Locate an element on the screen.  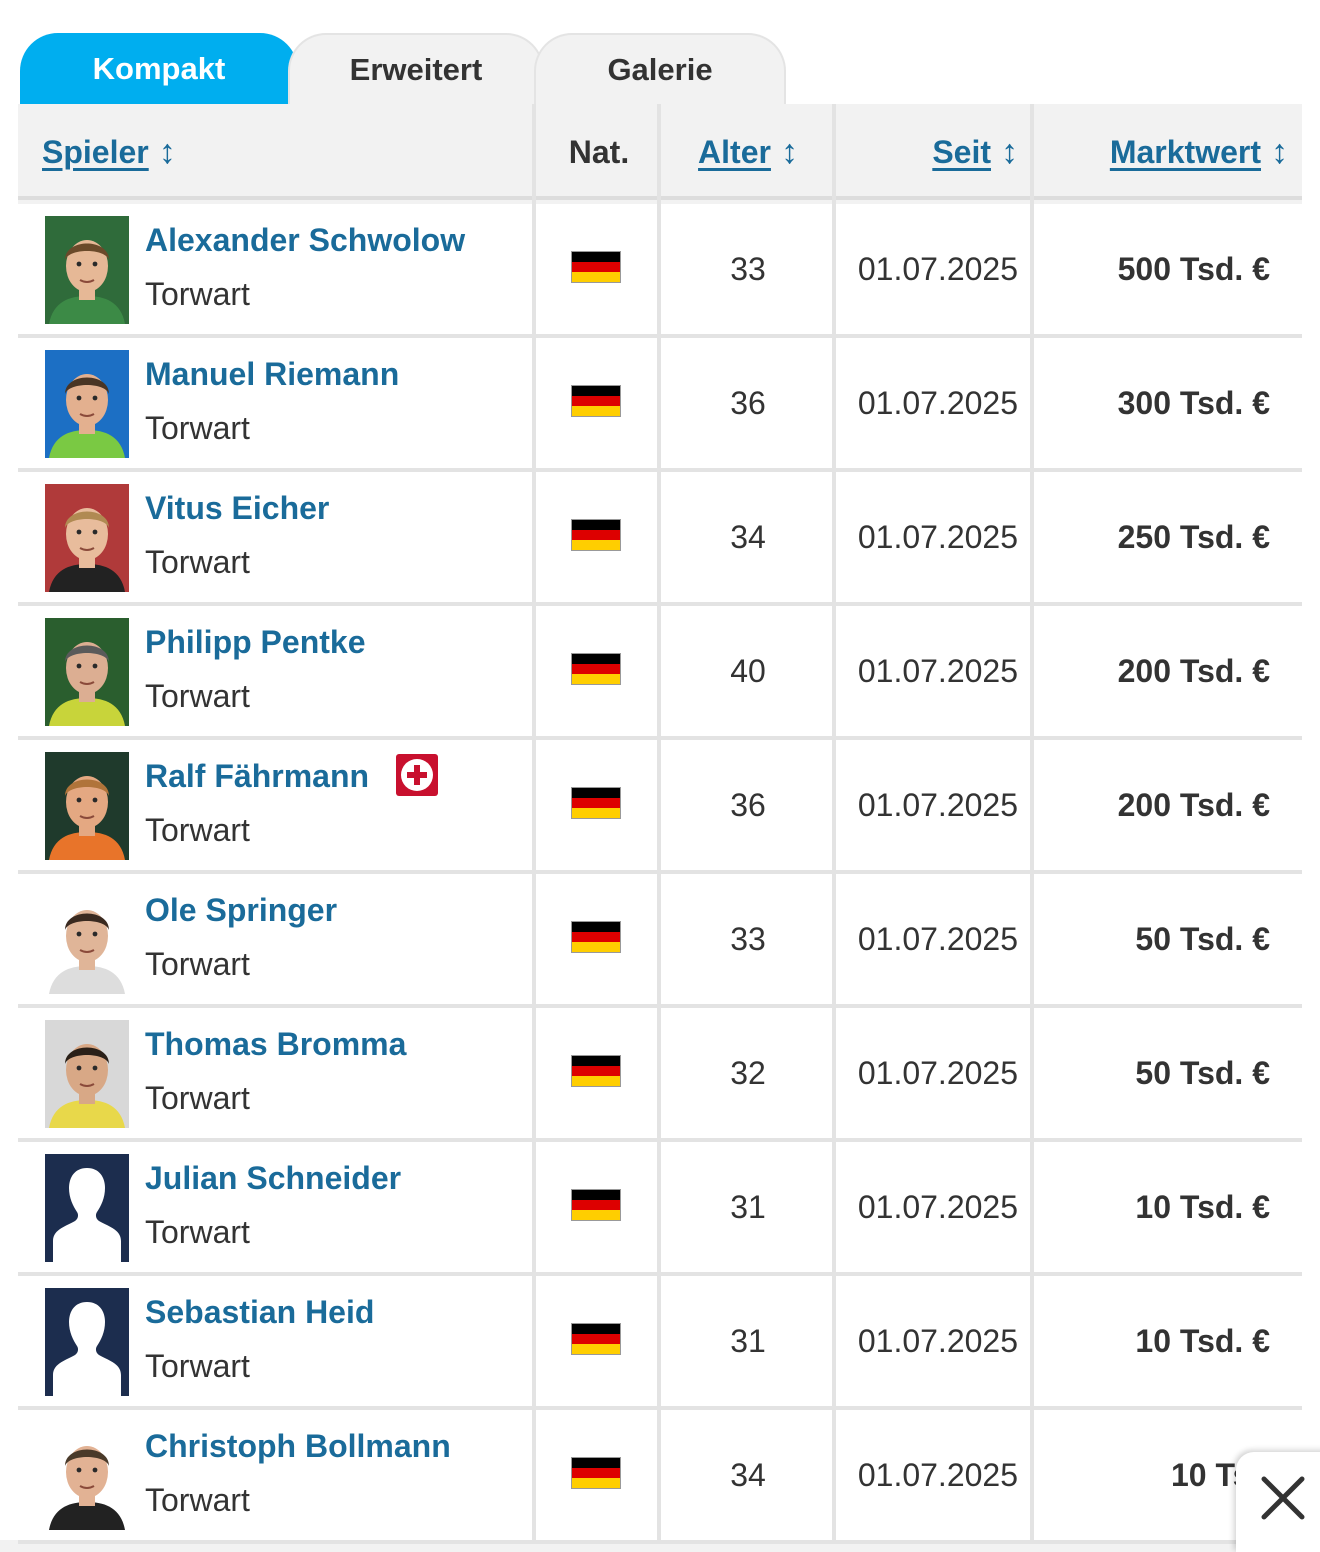
column-header-age-label: Alter is located at coordinates (734, 151).